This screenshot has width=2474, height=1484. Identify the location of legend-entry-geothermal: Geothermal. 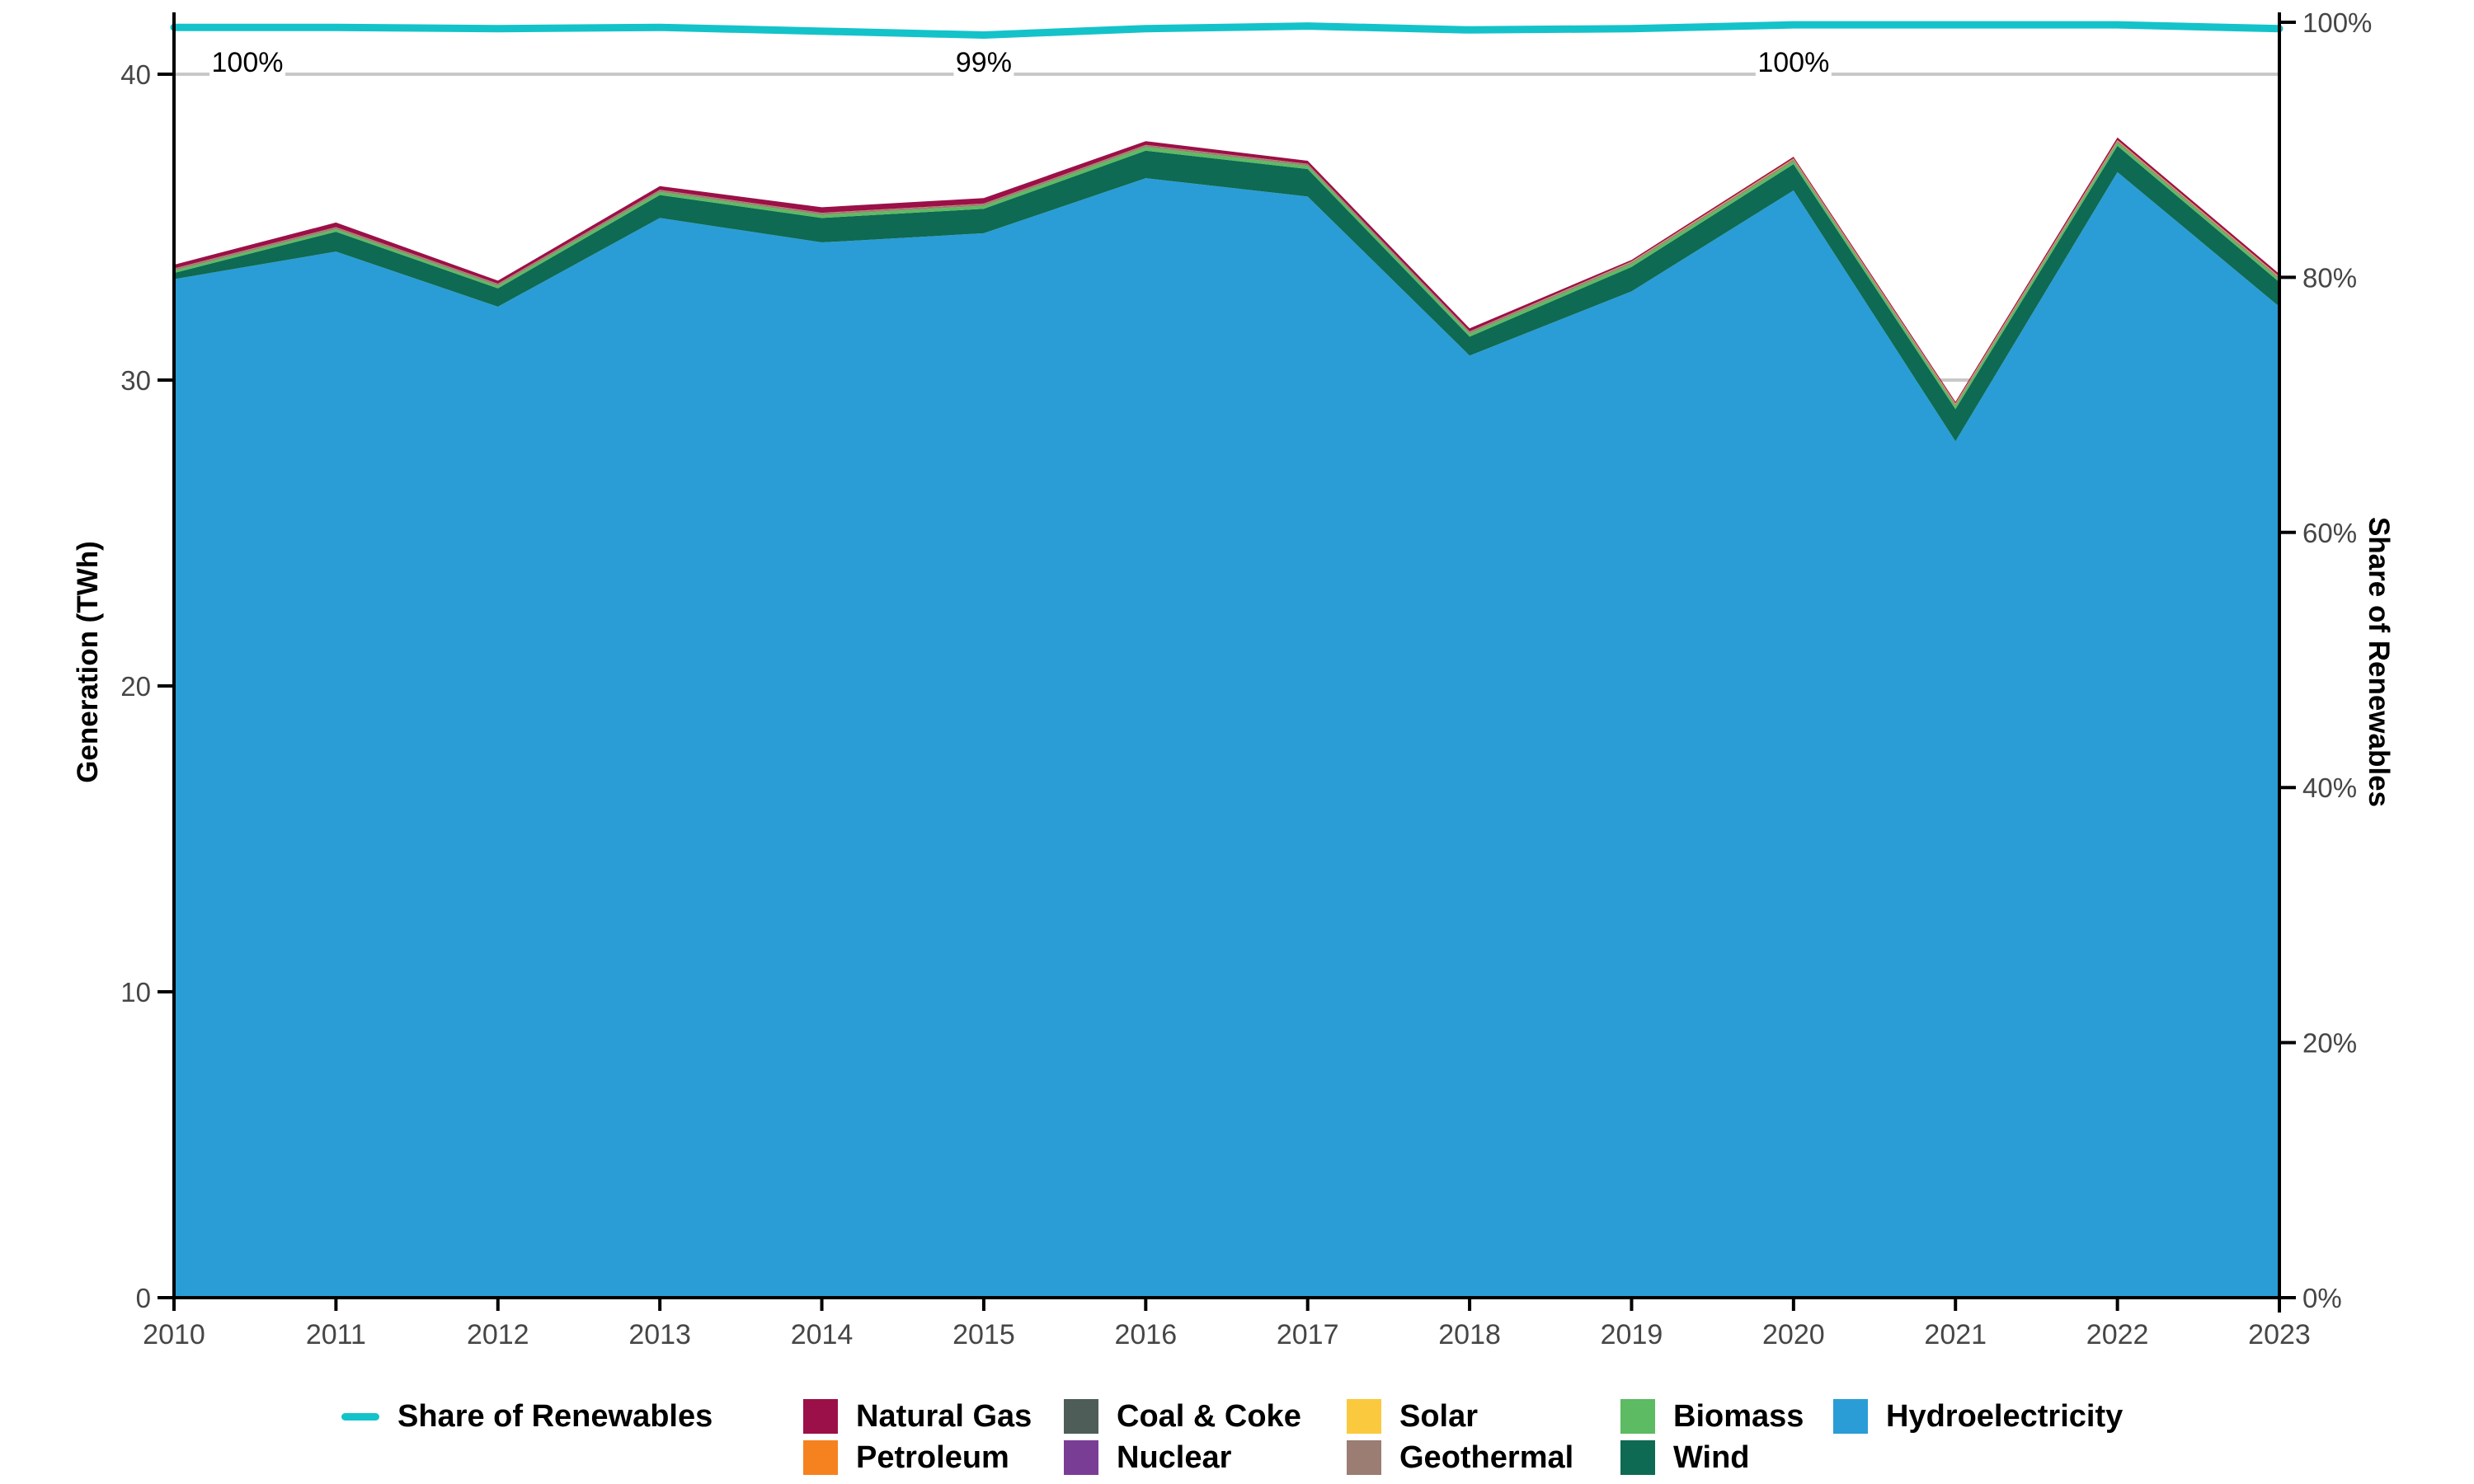
(1460, 1457).